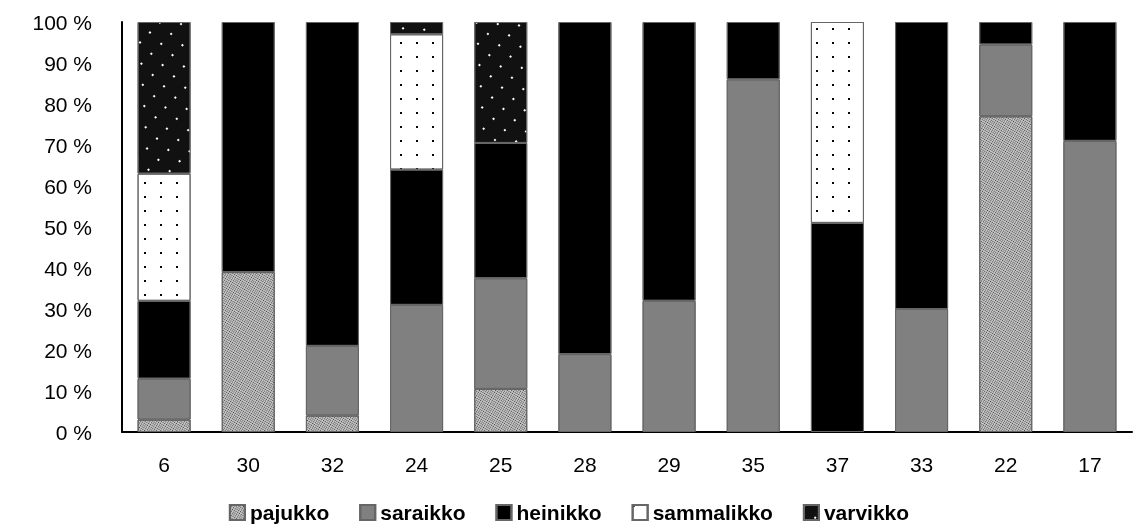 Image resolution: width=1138 pixels, height=530 pixels. What do you see at coordinates (68, 145) in the screenshot?
I see `y-tick-label: 70 %` at bounding box center [68, 145].